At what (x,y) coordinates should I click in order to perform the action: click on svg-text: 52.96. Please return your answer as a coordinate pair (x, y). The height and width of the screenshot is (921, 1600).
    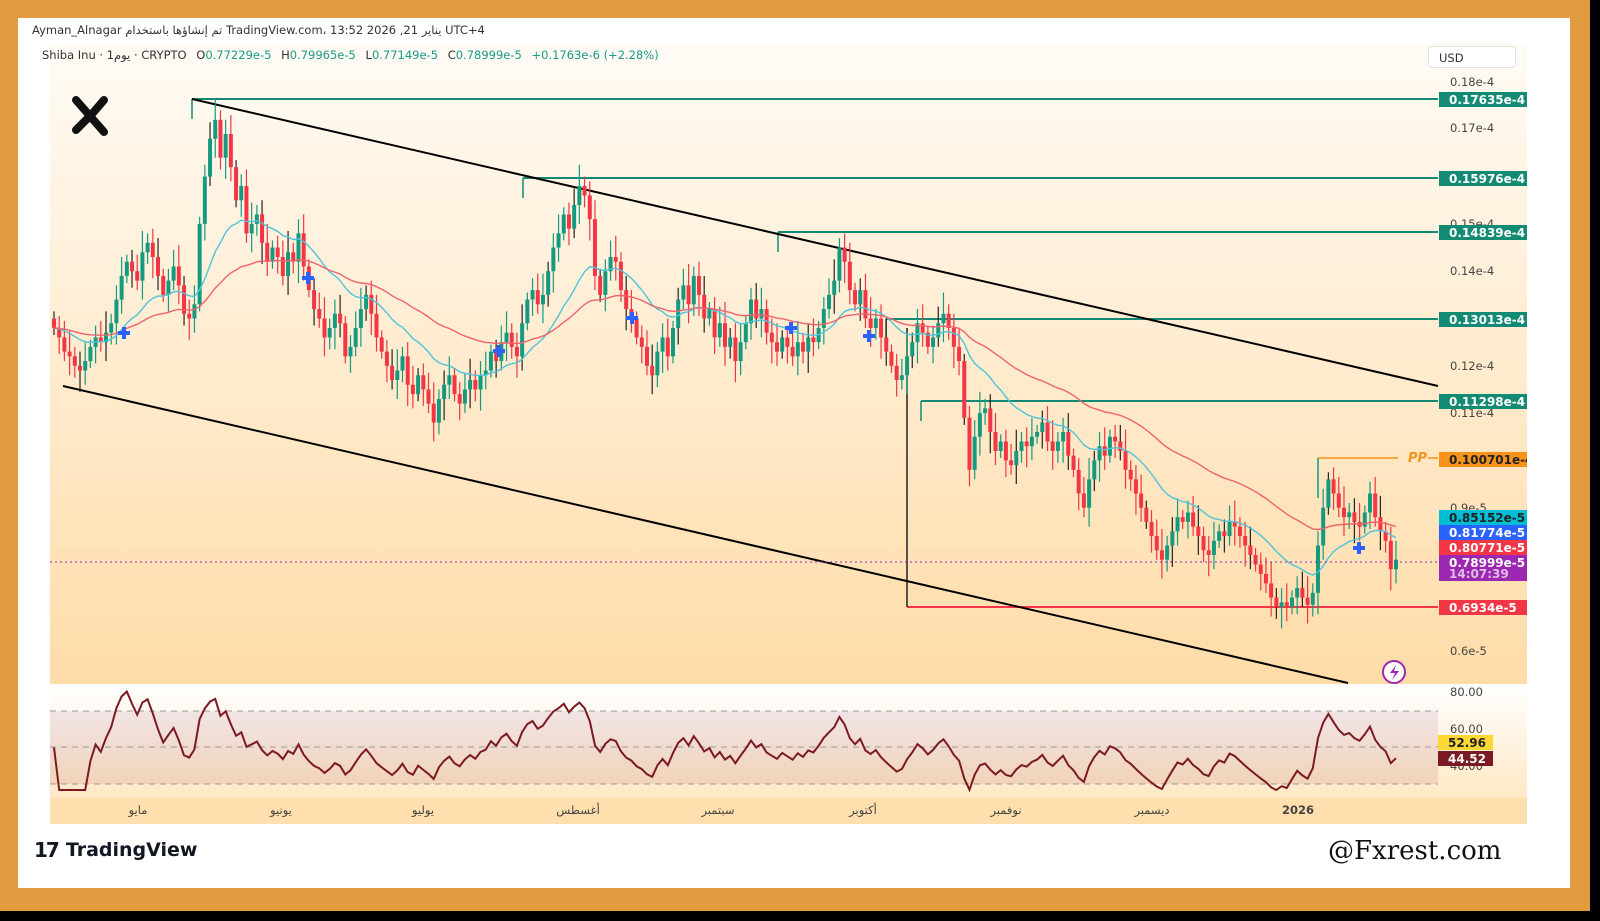
    Looking at the image, I should click on (1467, 743).